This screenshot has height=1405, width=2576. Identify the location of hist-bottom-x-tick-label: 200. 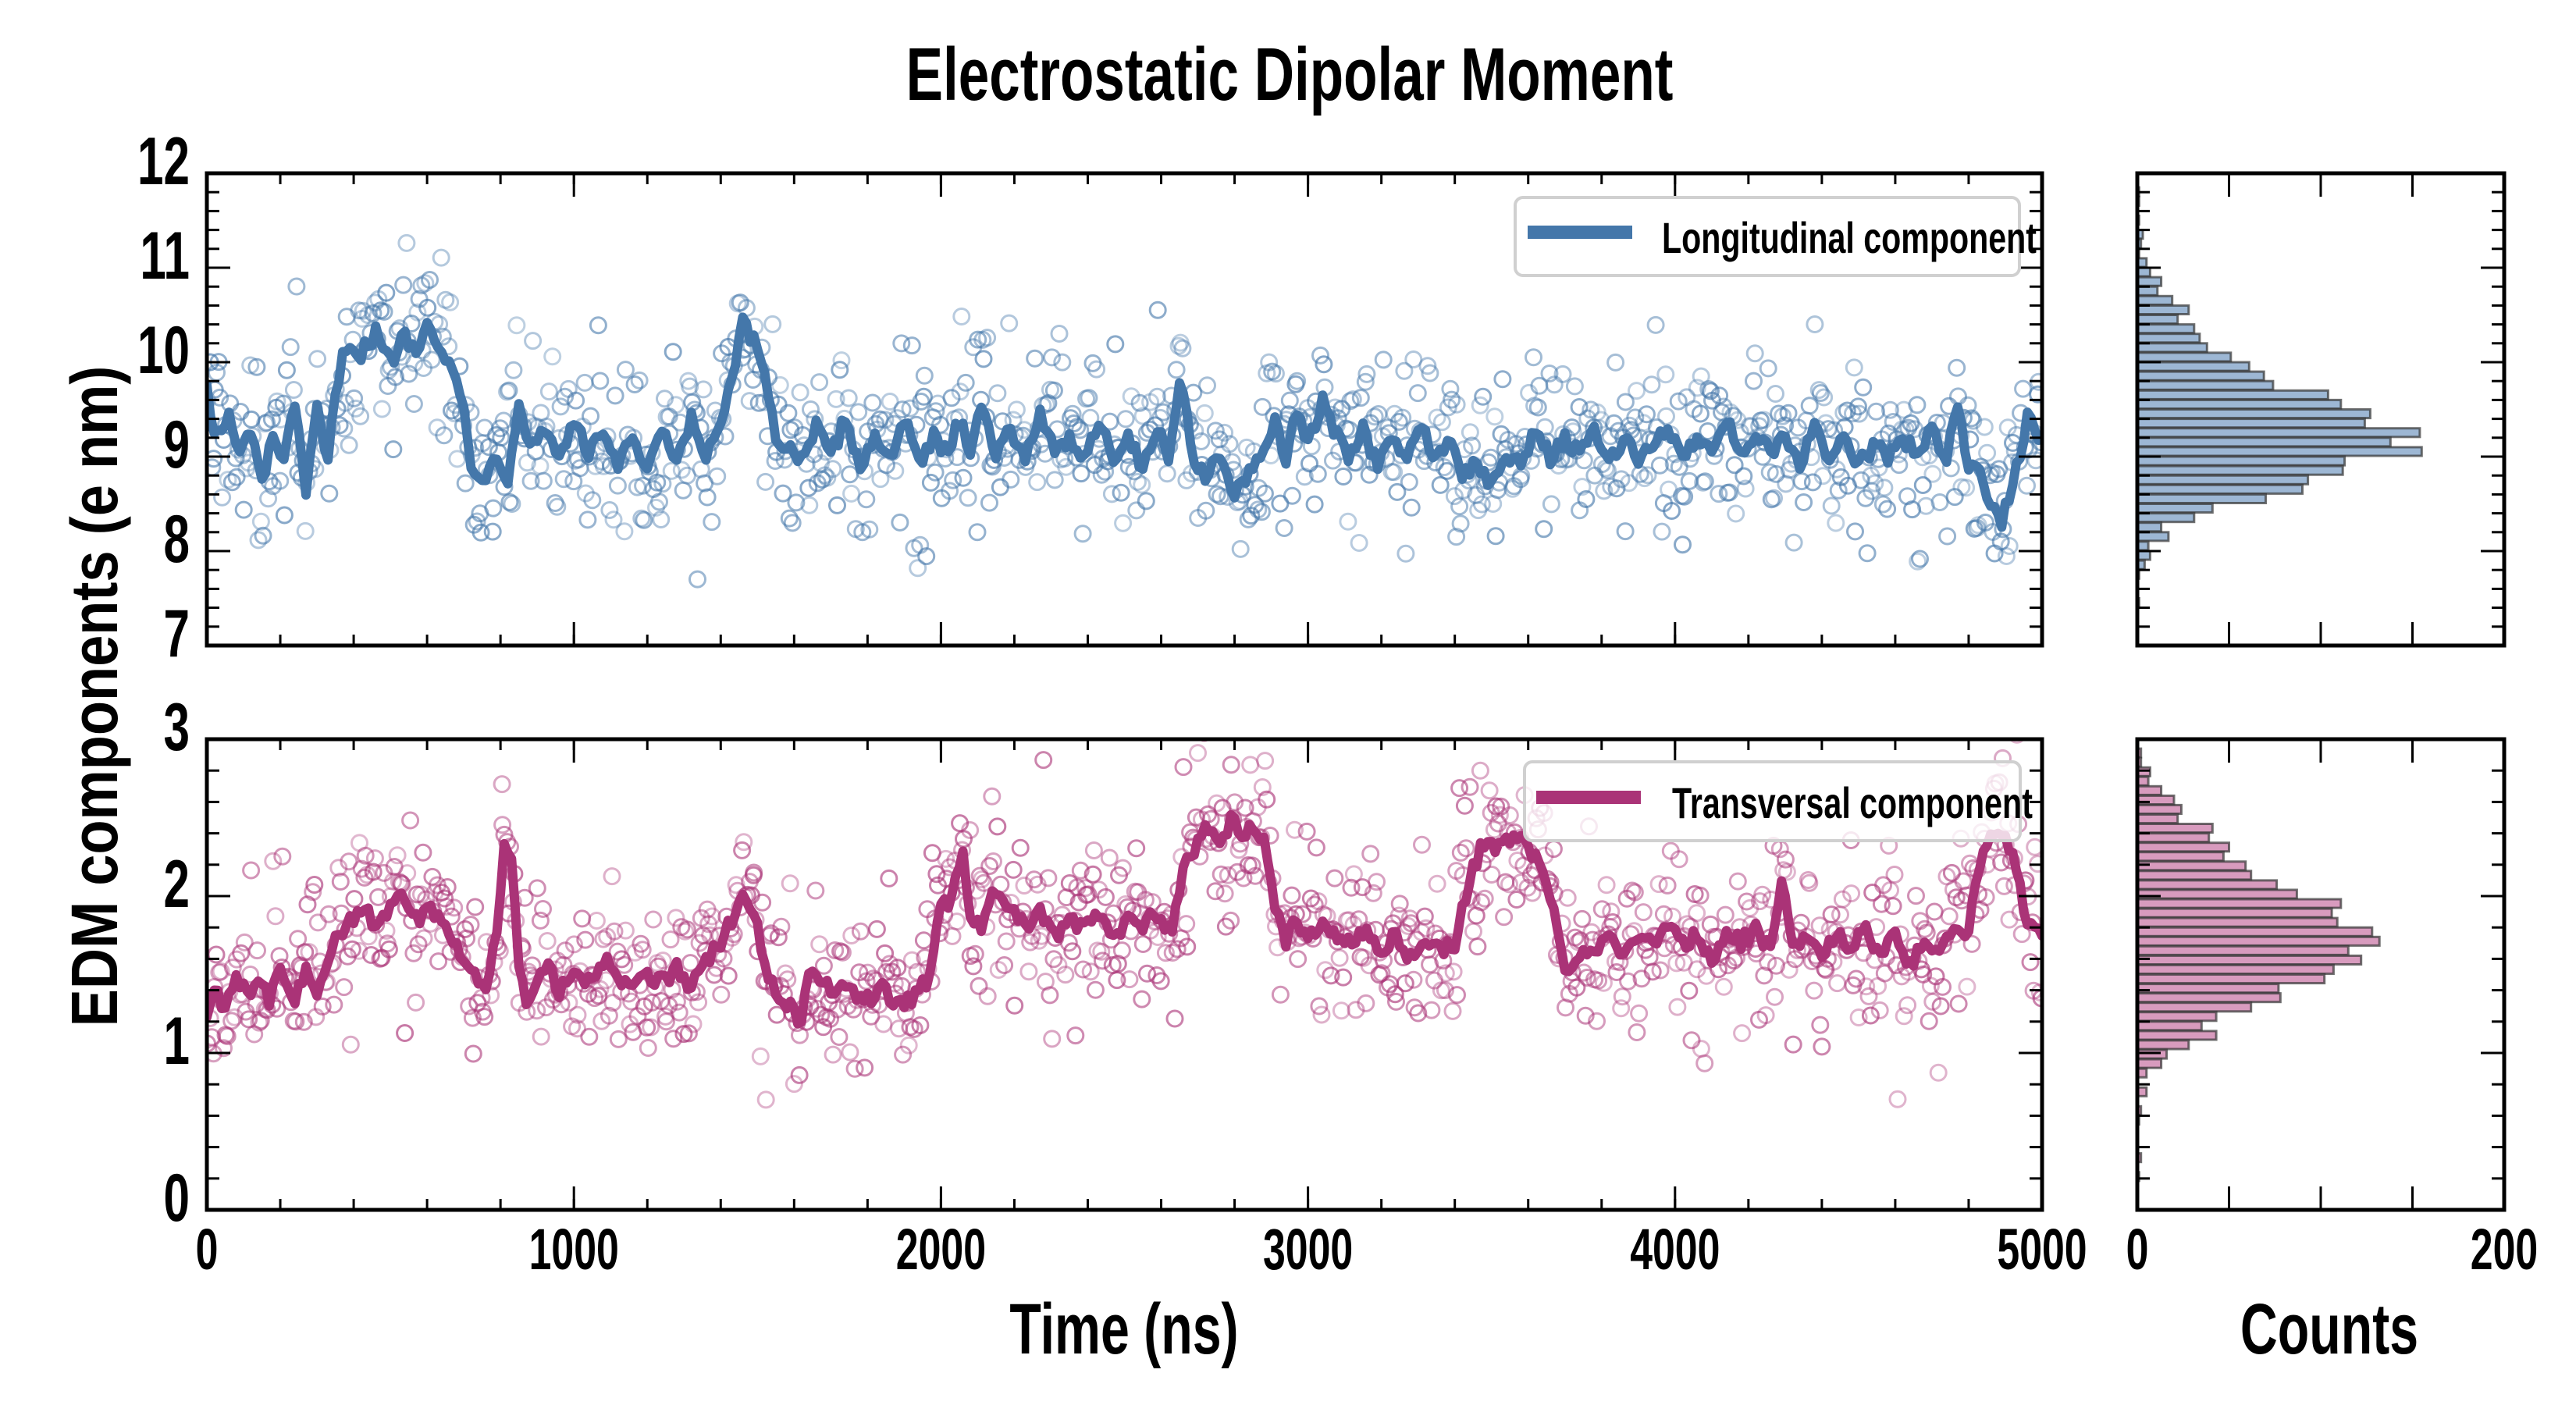
(2504, 1249).